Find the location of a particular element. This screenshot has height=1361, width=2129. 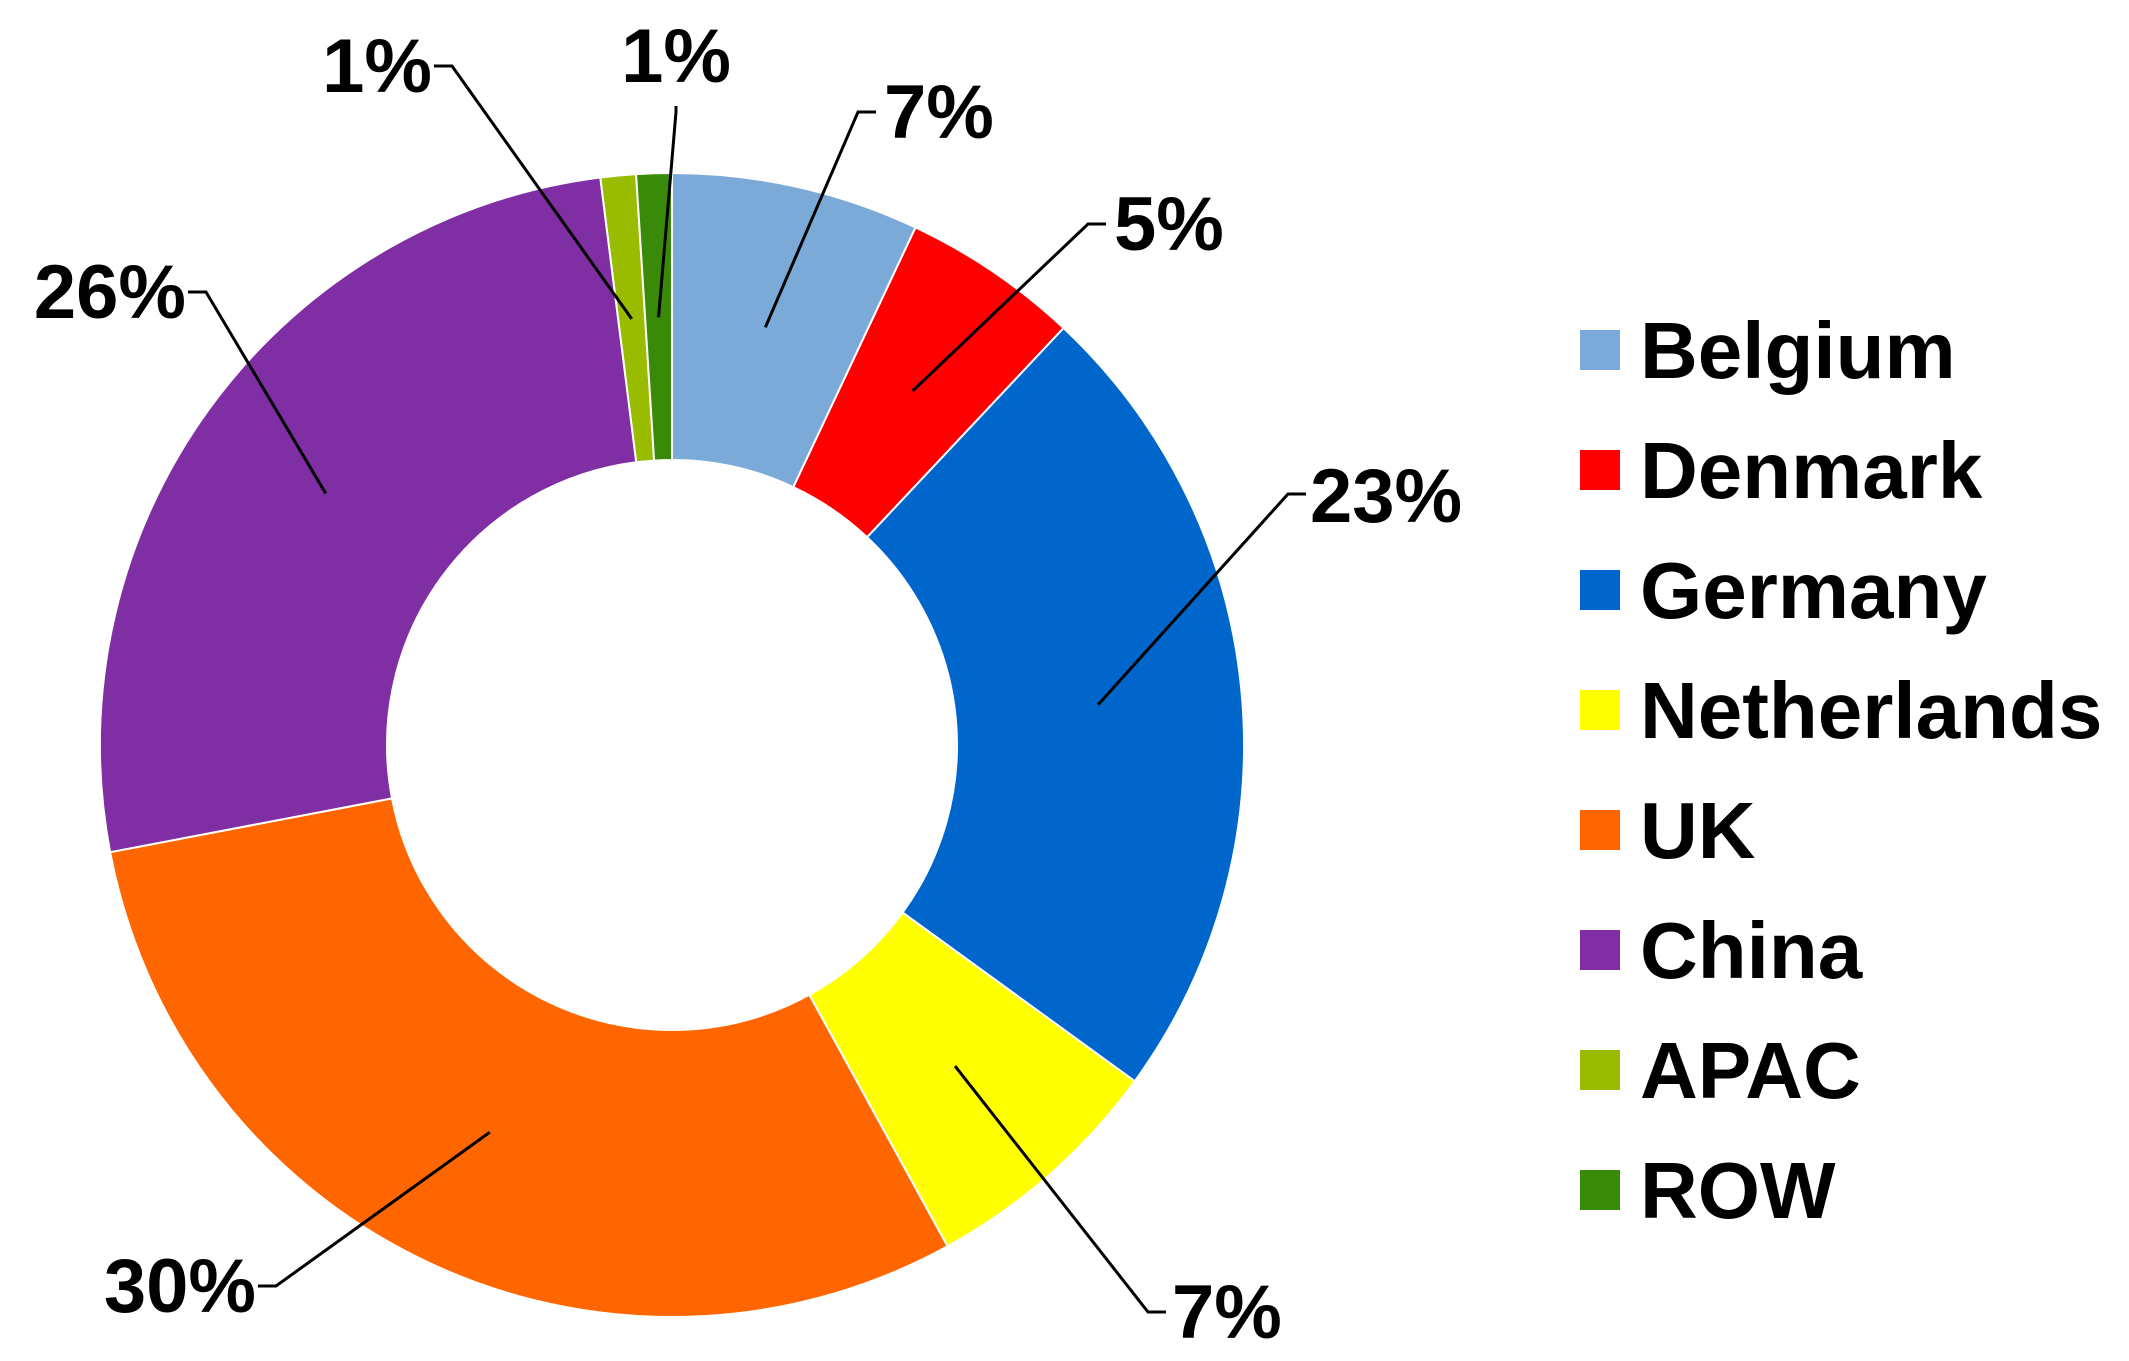

legend-swatch-row is located at coordinates (1600, 1190).